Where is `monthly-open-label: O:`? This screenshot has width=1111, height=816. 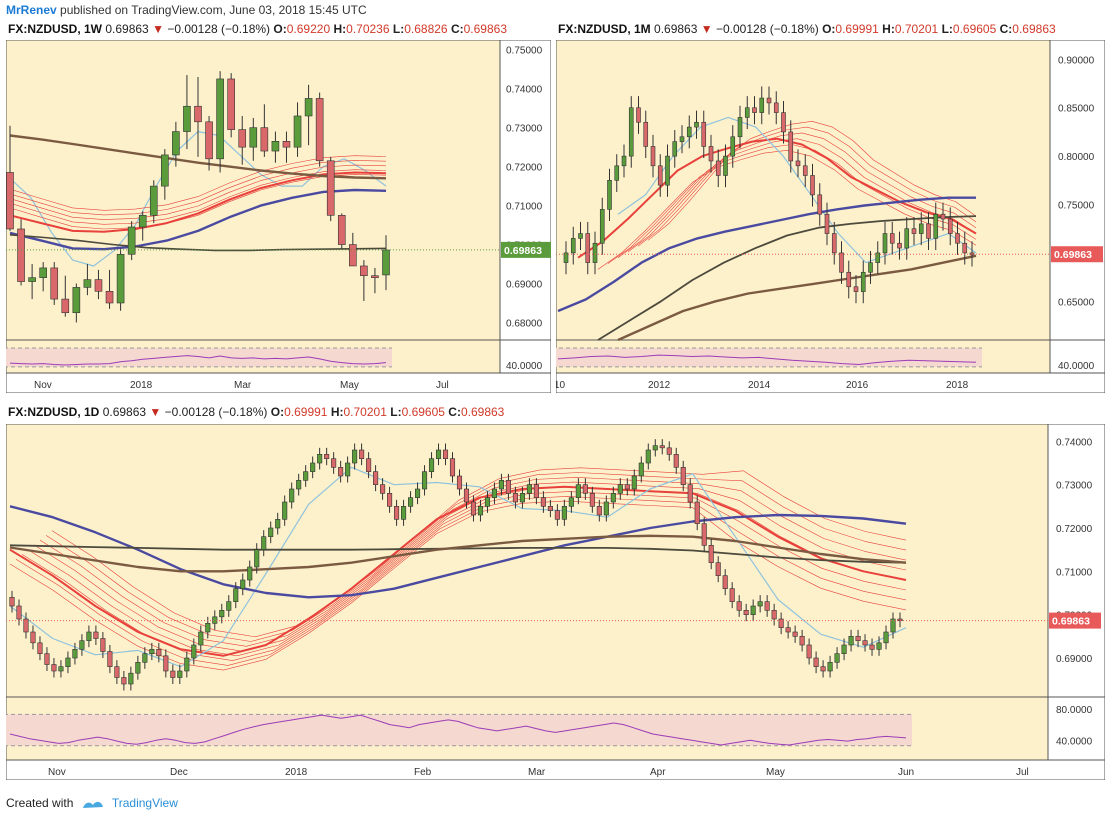
monthly-open-label: O: is located at coordinates (829, 29).